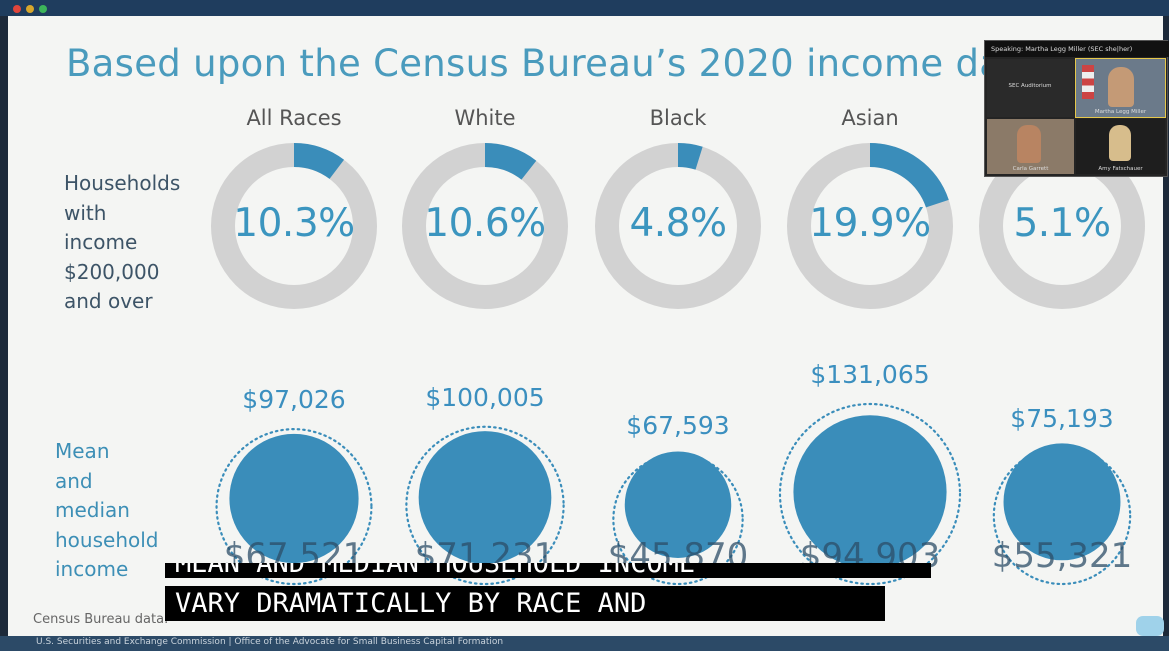 The image size is (1169, 651). Describe the element at coordinates (678, 118) in the screenshot. I see `column-header: Black` at that location.